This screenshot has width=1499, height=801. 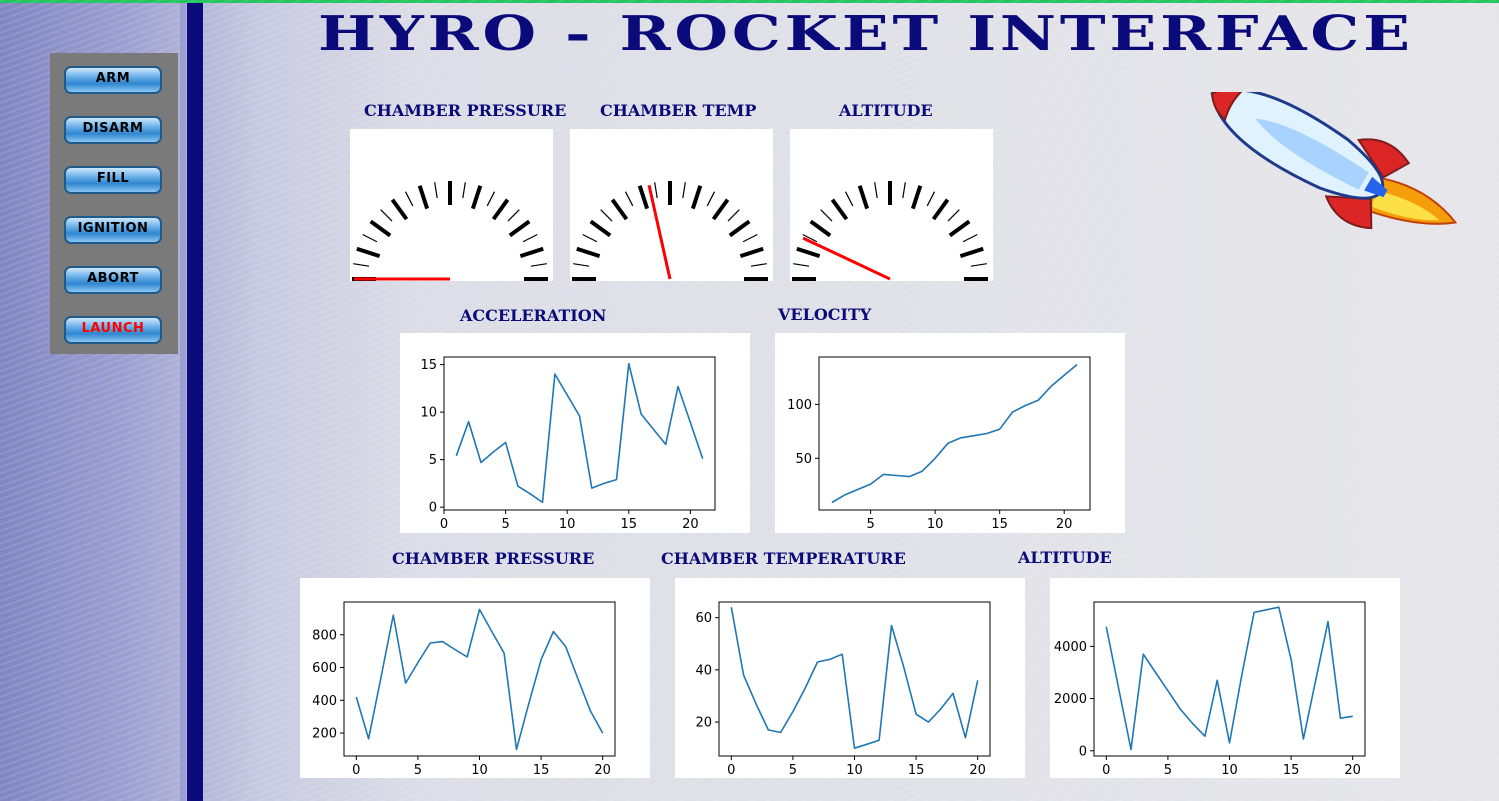 What do you see at coordinates (113, 80) in the screenshot?
I see `arm-button: ARM` at bounding box center [113, 80].